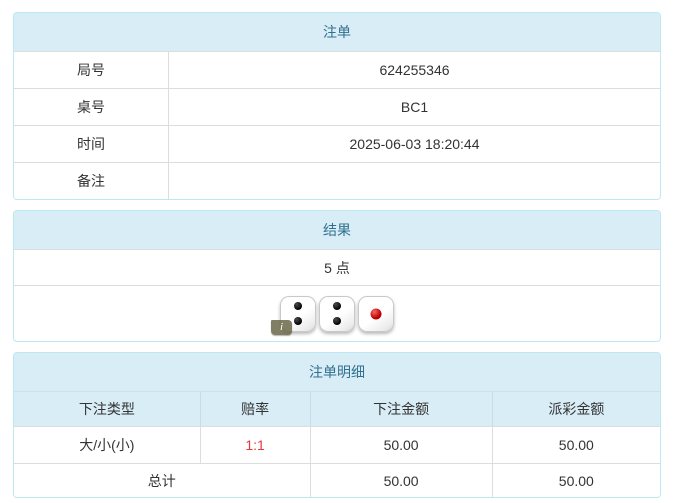 The image size is (674, 503). I want to click on table-number-label: 桌号, so click(92, 107).